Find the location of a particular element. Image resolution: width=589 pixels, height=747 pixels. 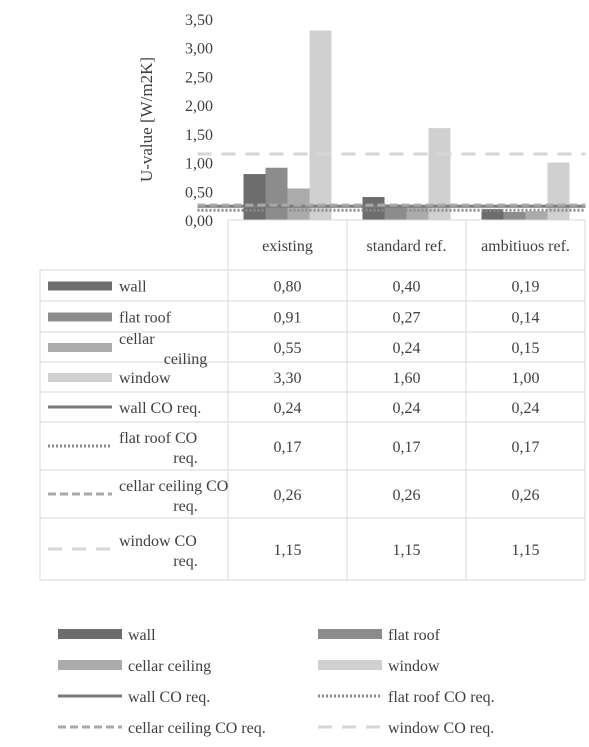

bar-wall-ambitiuos-ref is located at coordinates (492, 214).